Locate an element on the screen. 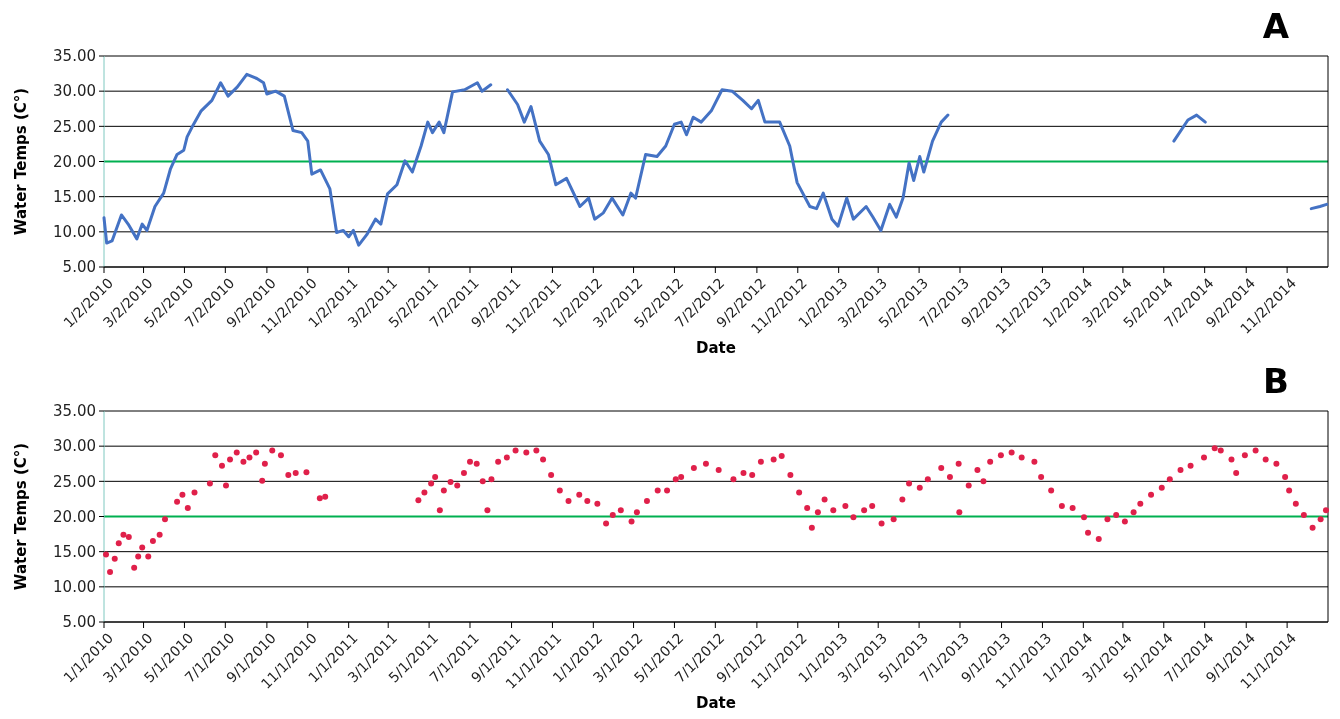 This screenshot has width=1340, height=719. line-series is located at coordinates (1189, 128).